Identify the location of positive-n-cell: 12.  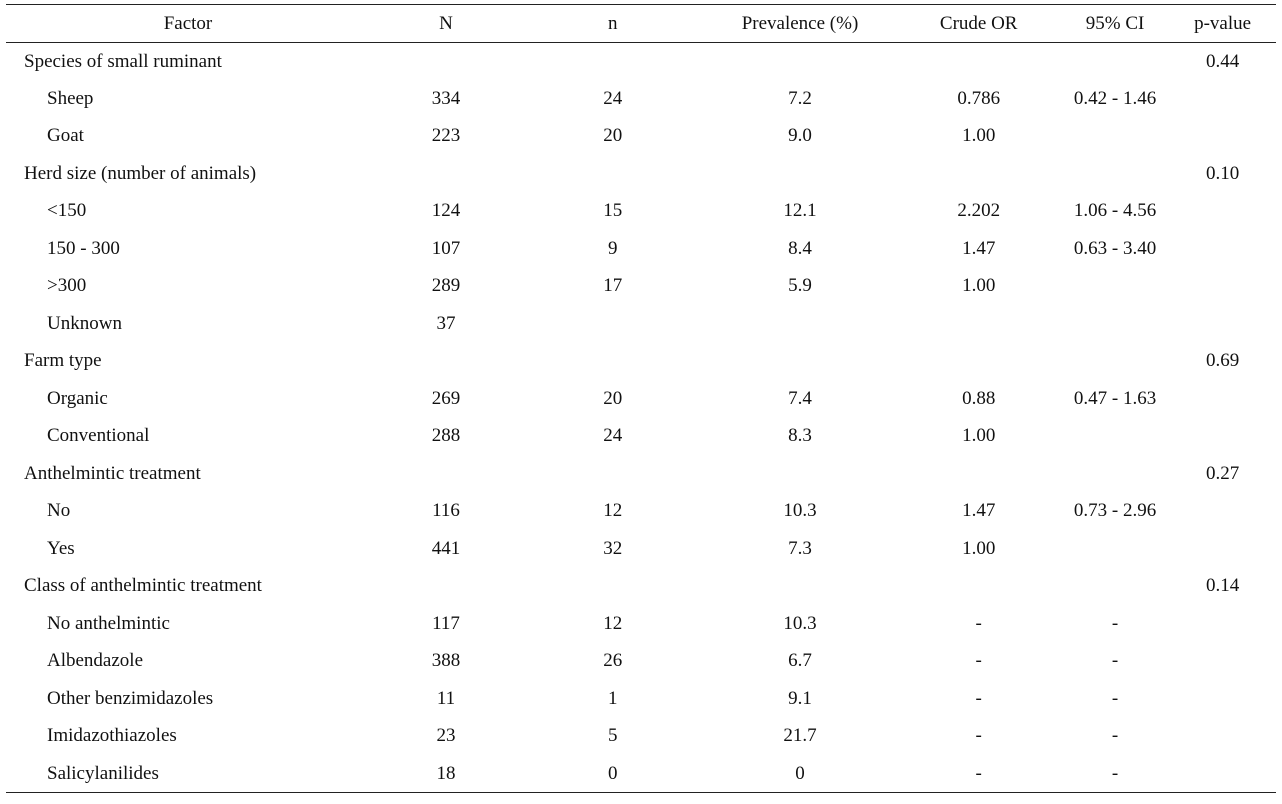
(613, 511).